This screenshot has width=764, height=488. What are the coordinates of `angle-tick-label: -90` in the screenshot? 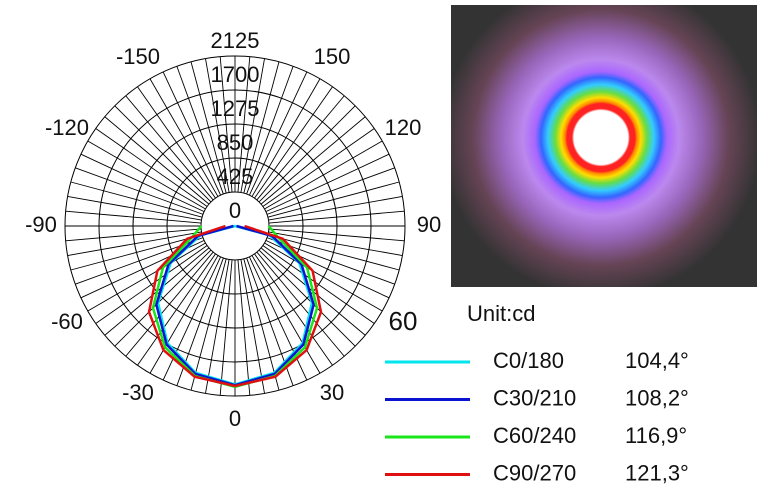 It's located at (41, 224).